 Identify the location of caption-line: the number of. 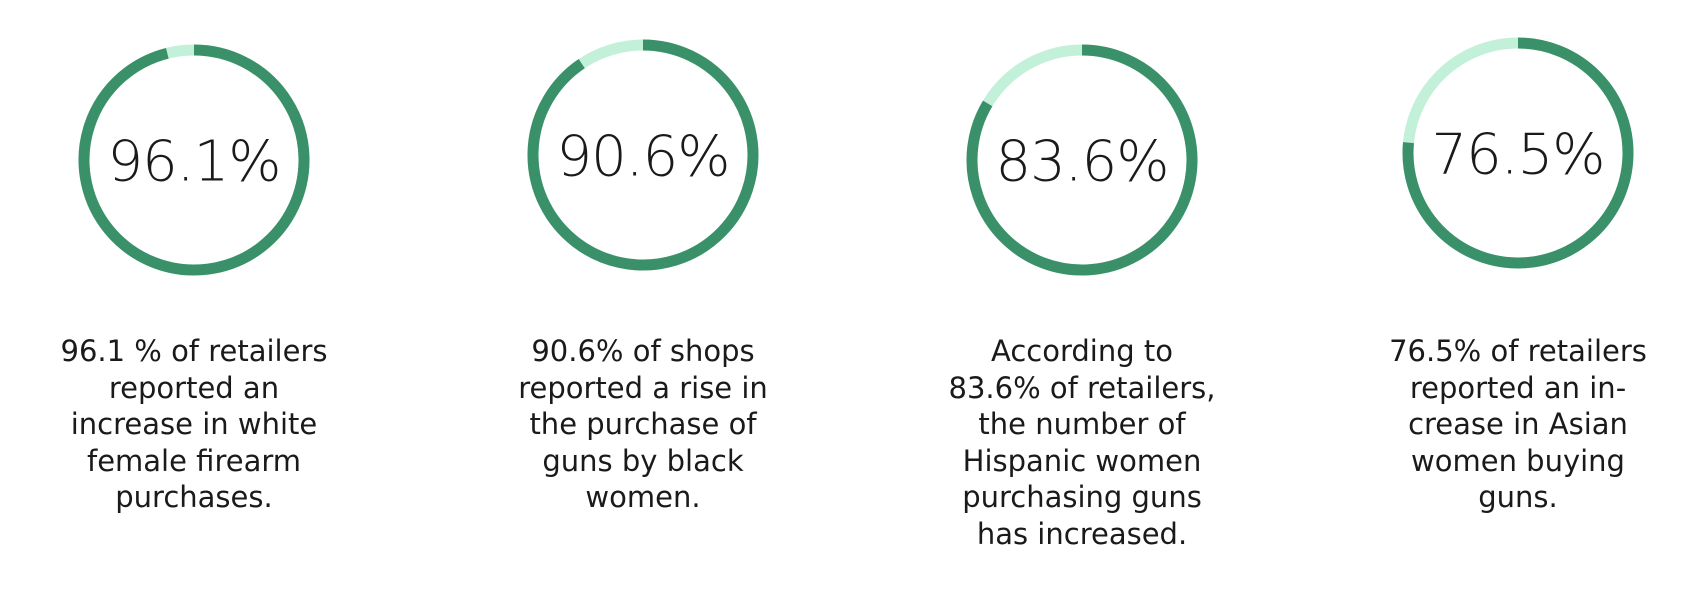
(1082, 424).